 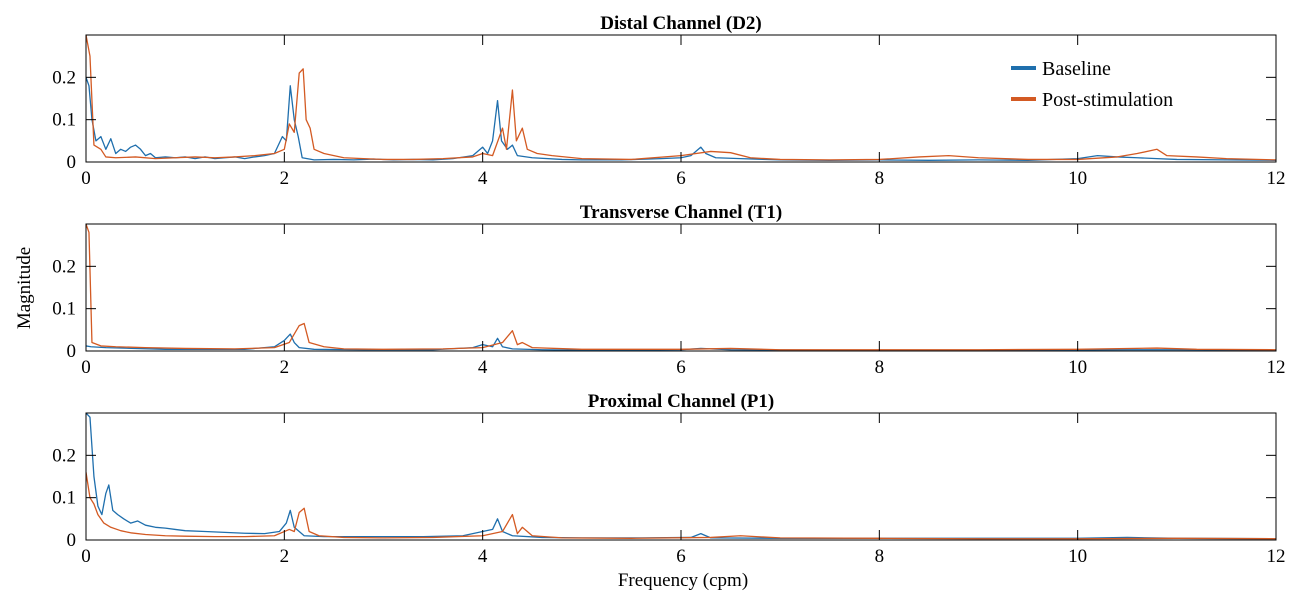 What do you see at coordinates (681, 401) in the screenshot?
I see `panel-title: Proximal Channel (P1)` at bounding box center [681, 401].